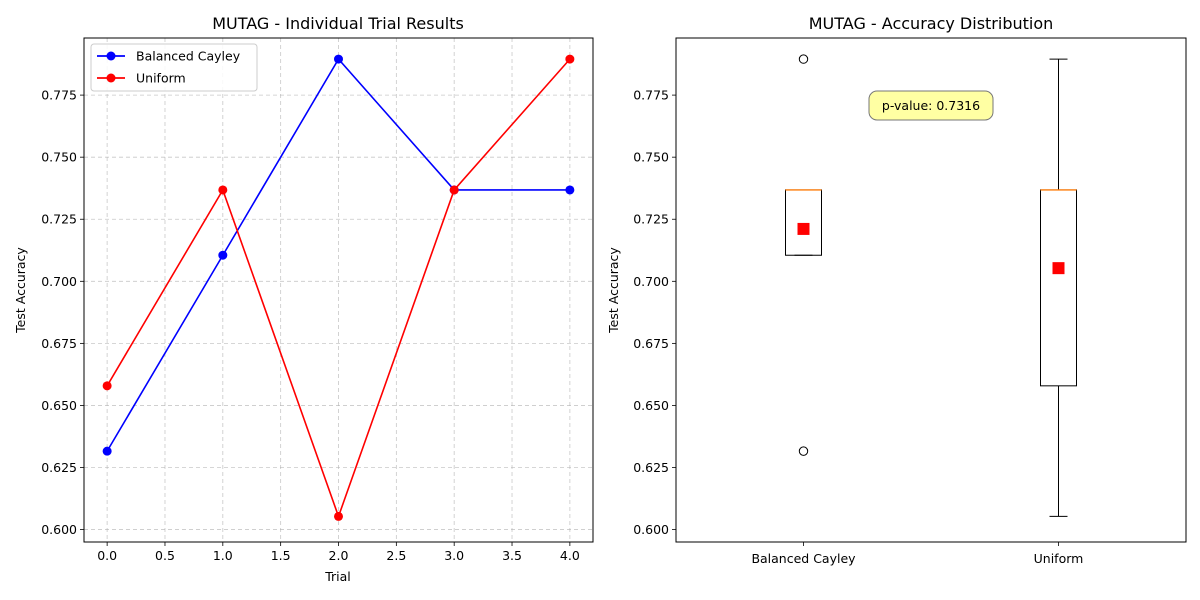 This screenshot has width=1200, height=600. What do you see at coordinates (107, 555) in the screenshot?
I see `x-tick-label: 0.0` at bounding box center [107, 555].